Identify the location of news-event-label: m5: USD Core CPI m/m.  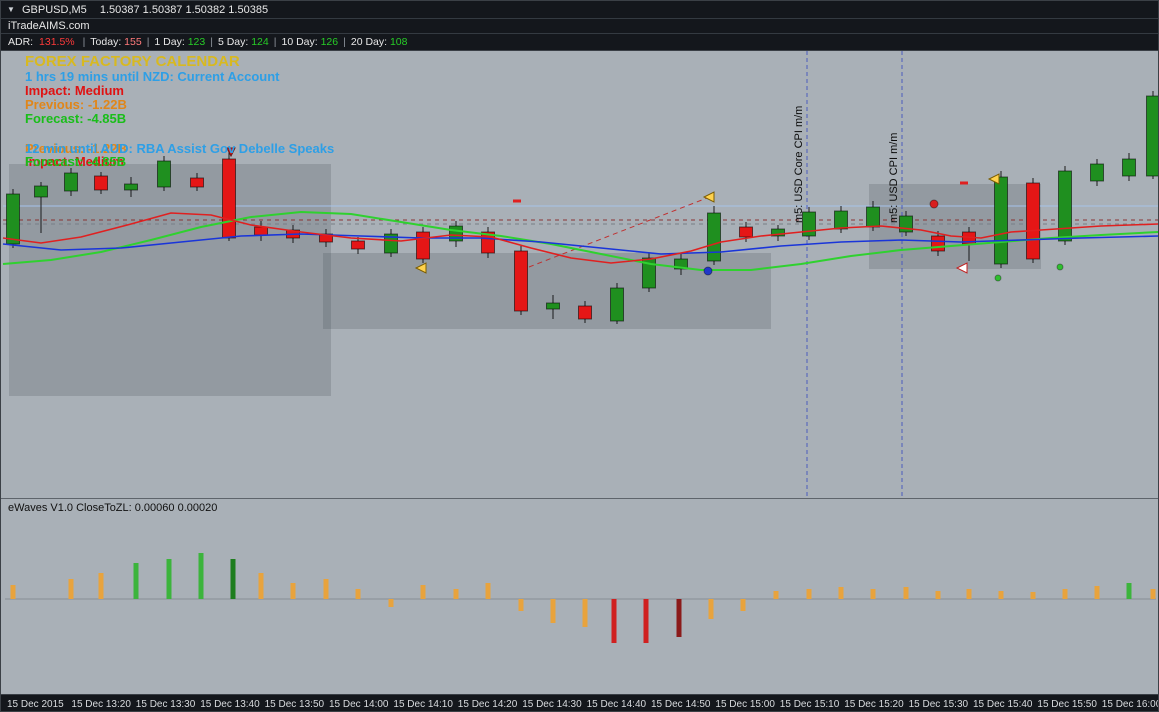
(799, 164).